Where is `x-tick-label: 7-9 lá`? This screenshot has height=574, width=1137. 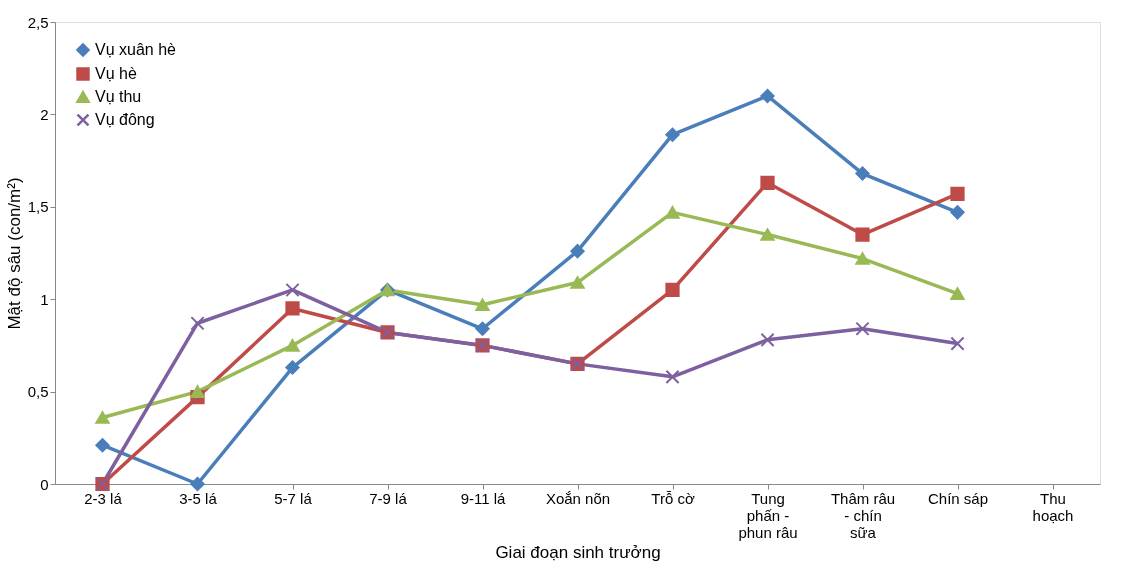
x-tick-label: 7-9 lá is located at coordinates (388, 498).